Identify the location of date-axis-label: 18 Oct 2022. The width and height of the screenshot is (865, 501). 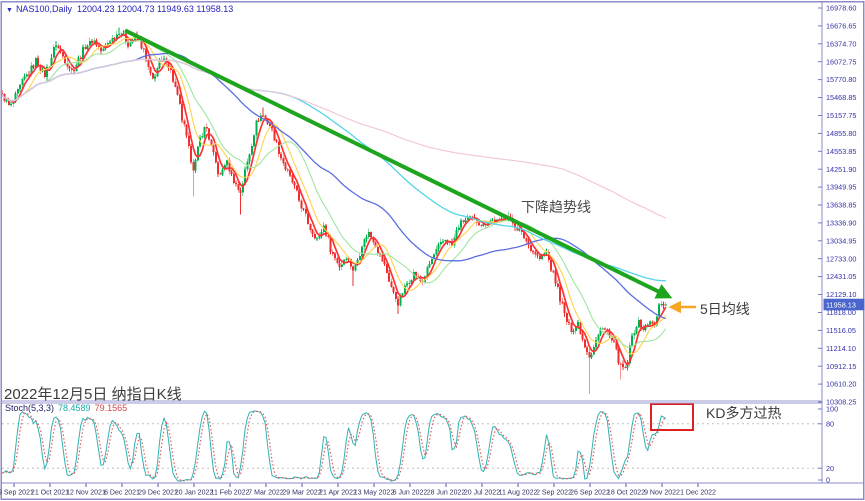
(626, 493).